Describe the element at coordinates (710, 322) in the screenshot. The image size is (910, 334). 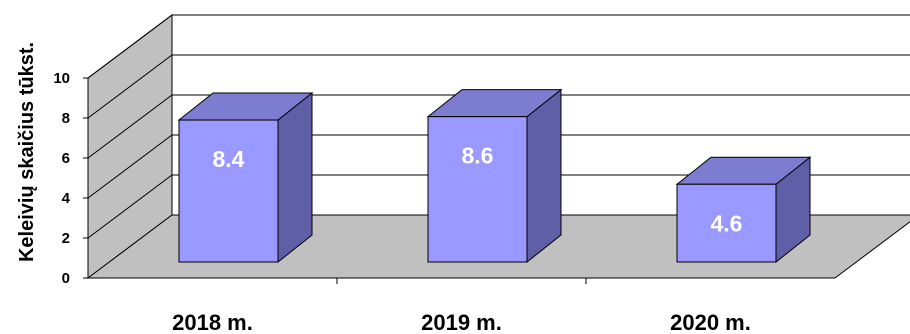
I see `x-tick-label: 2020 m.` at that location.